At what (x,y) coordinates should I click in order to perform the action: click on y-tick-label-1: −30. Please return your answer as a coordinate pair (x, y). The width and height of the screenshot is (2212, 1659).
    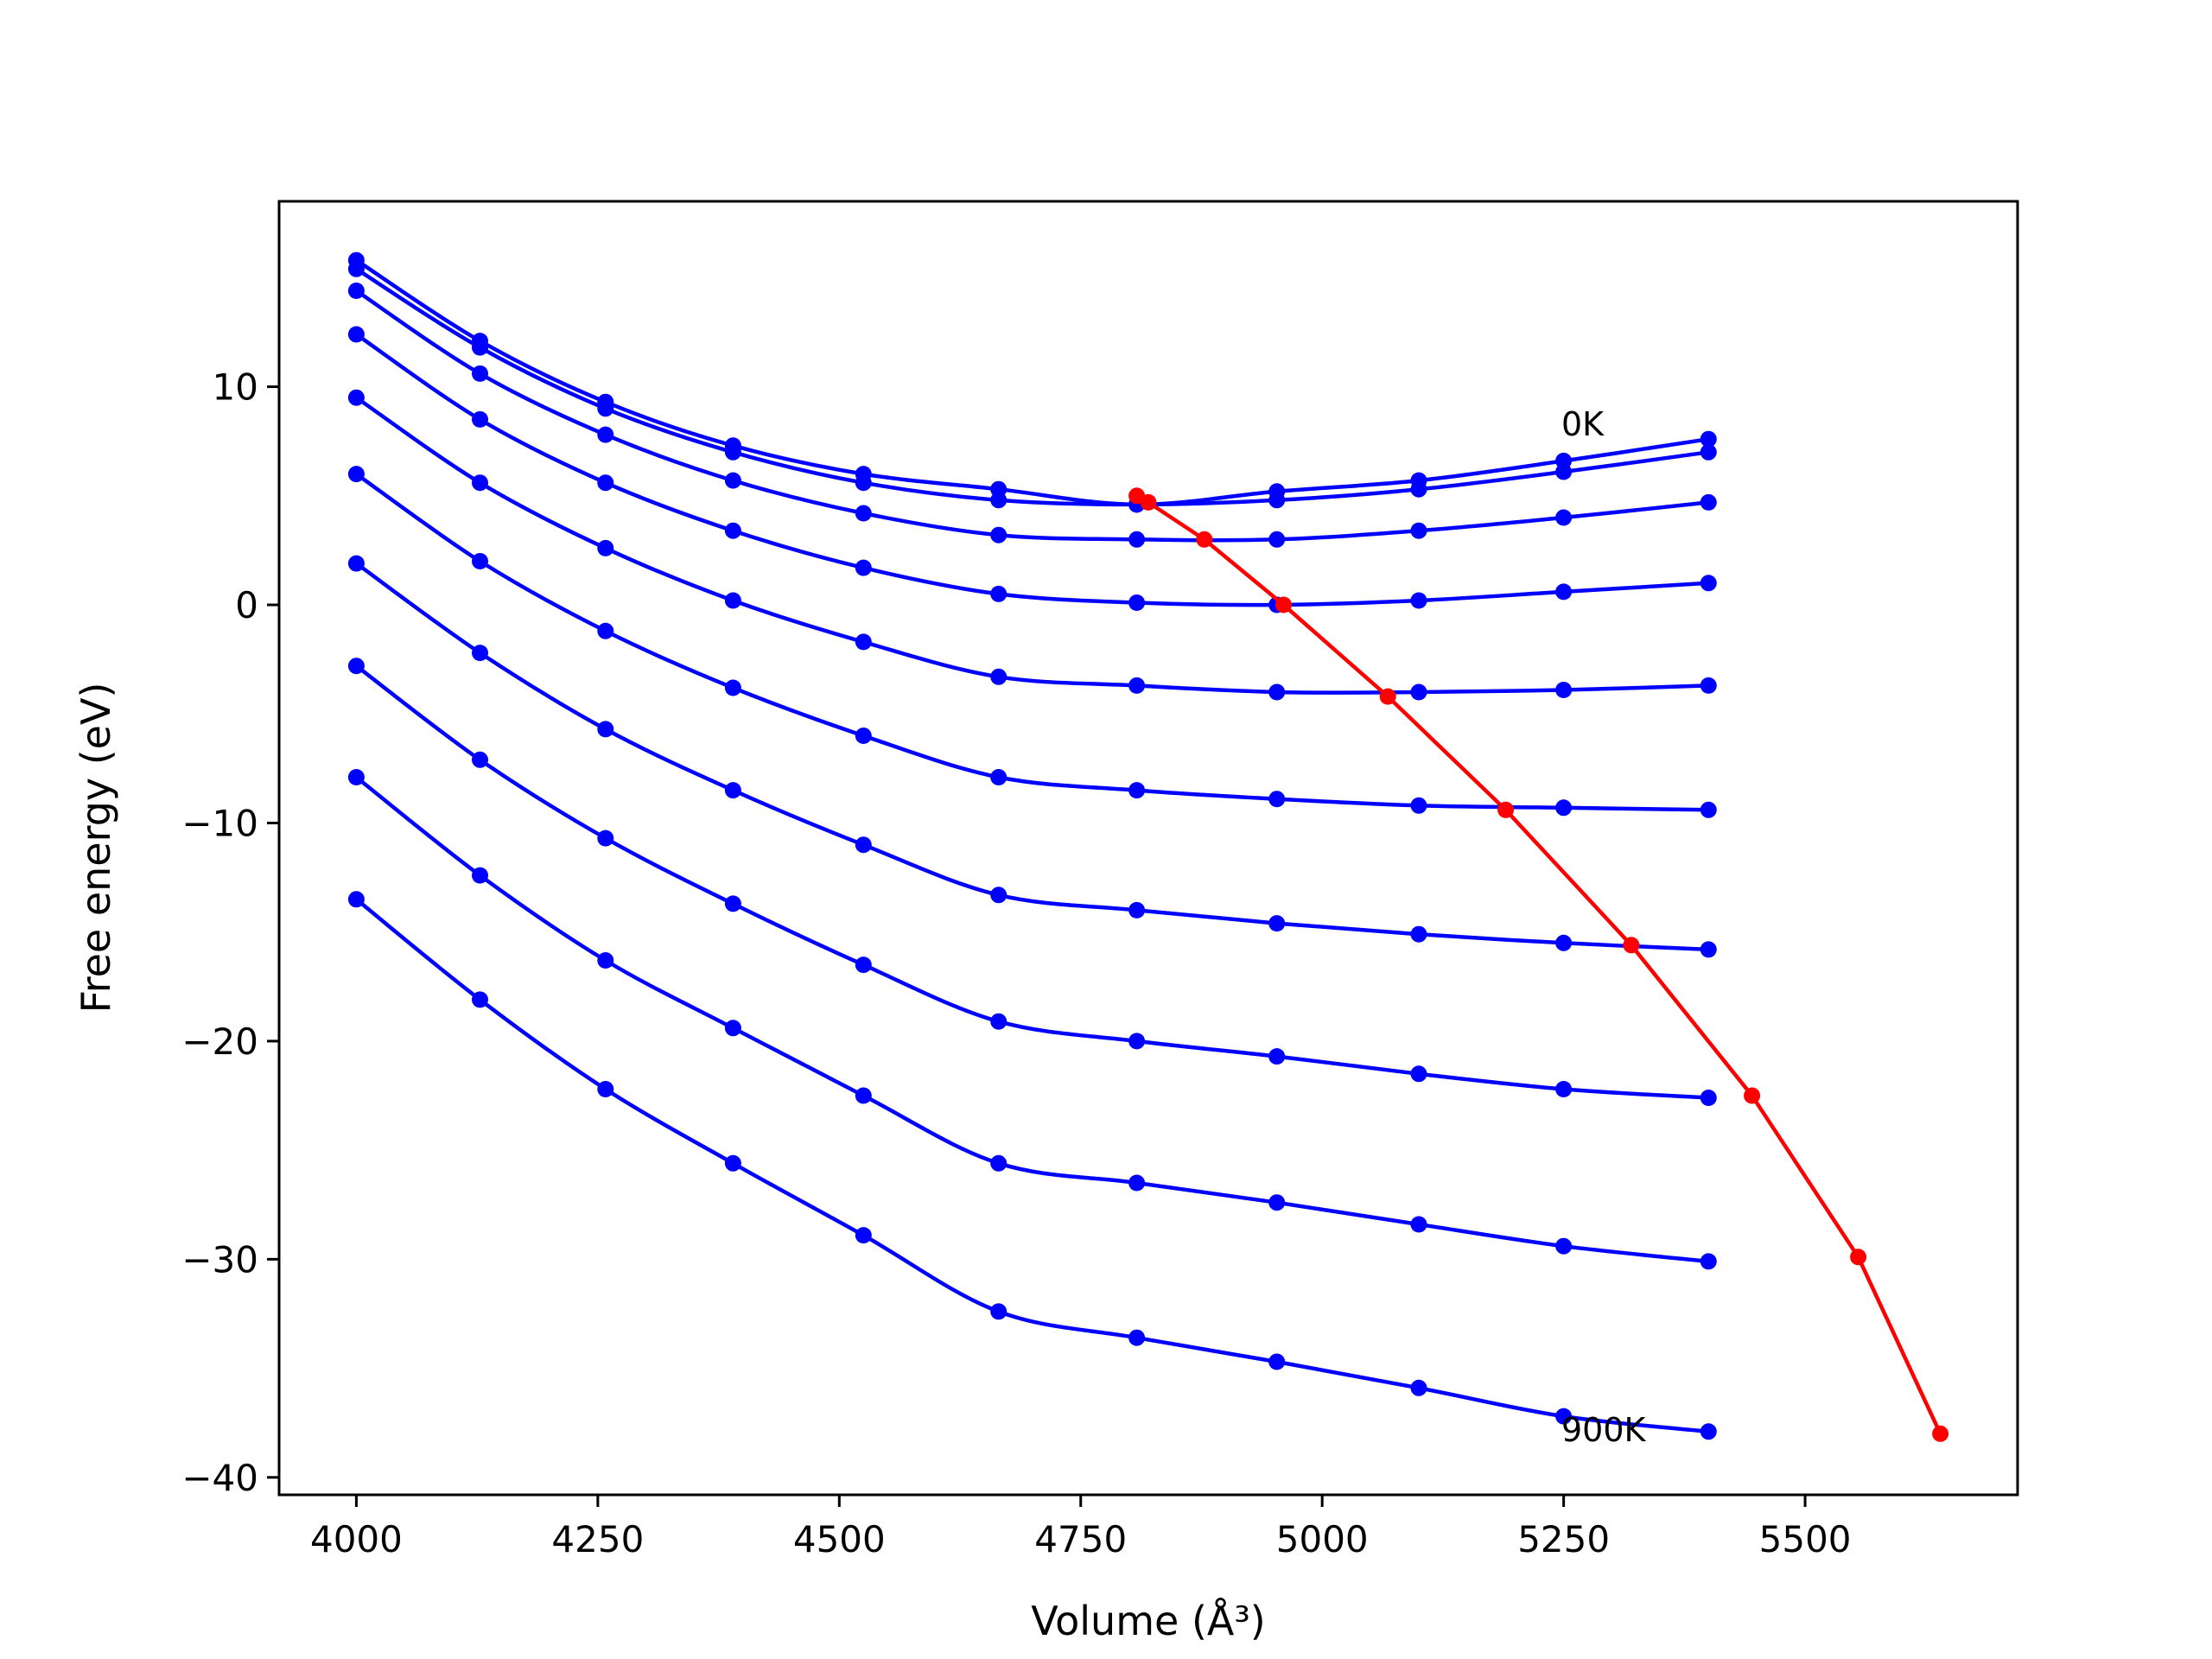
    Looking at the image, I should click on (219, 1259).